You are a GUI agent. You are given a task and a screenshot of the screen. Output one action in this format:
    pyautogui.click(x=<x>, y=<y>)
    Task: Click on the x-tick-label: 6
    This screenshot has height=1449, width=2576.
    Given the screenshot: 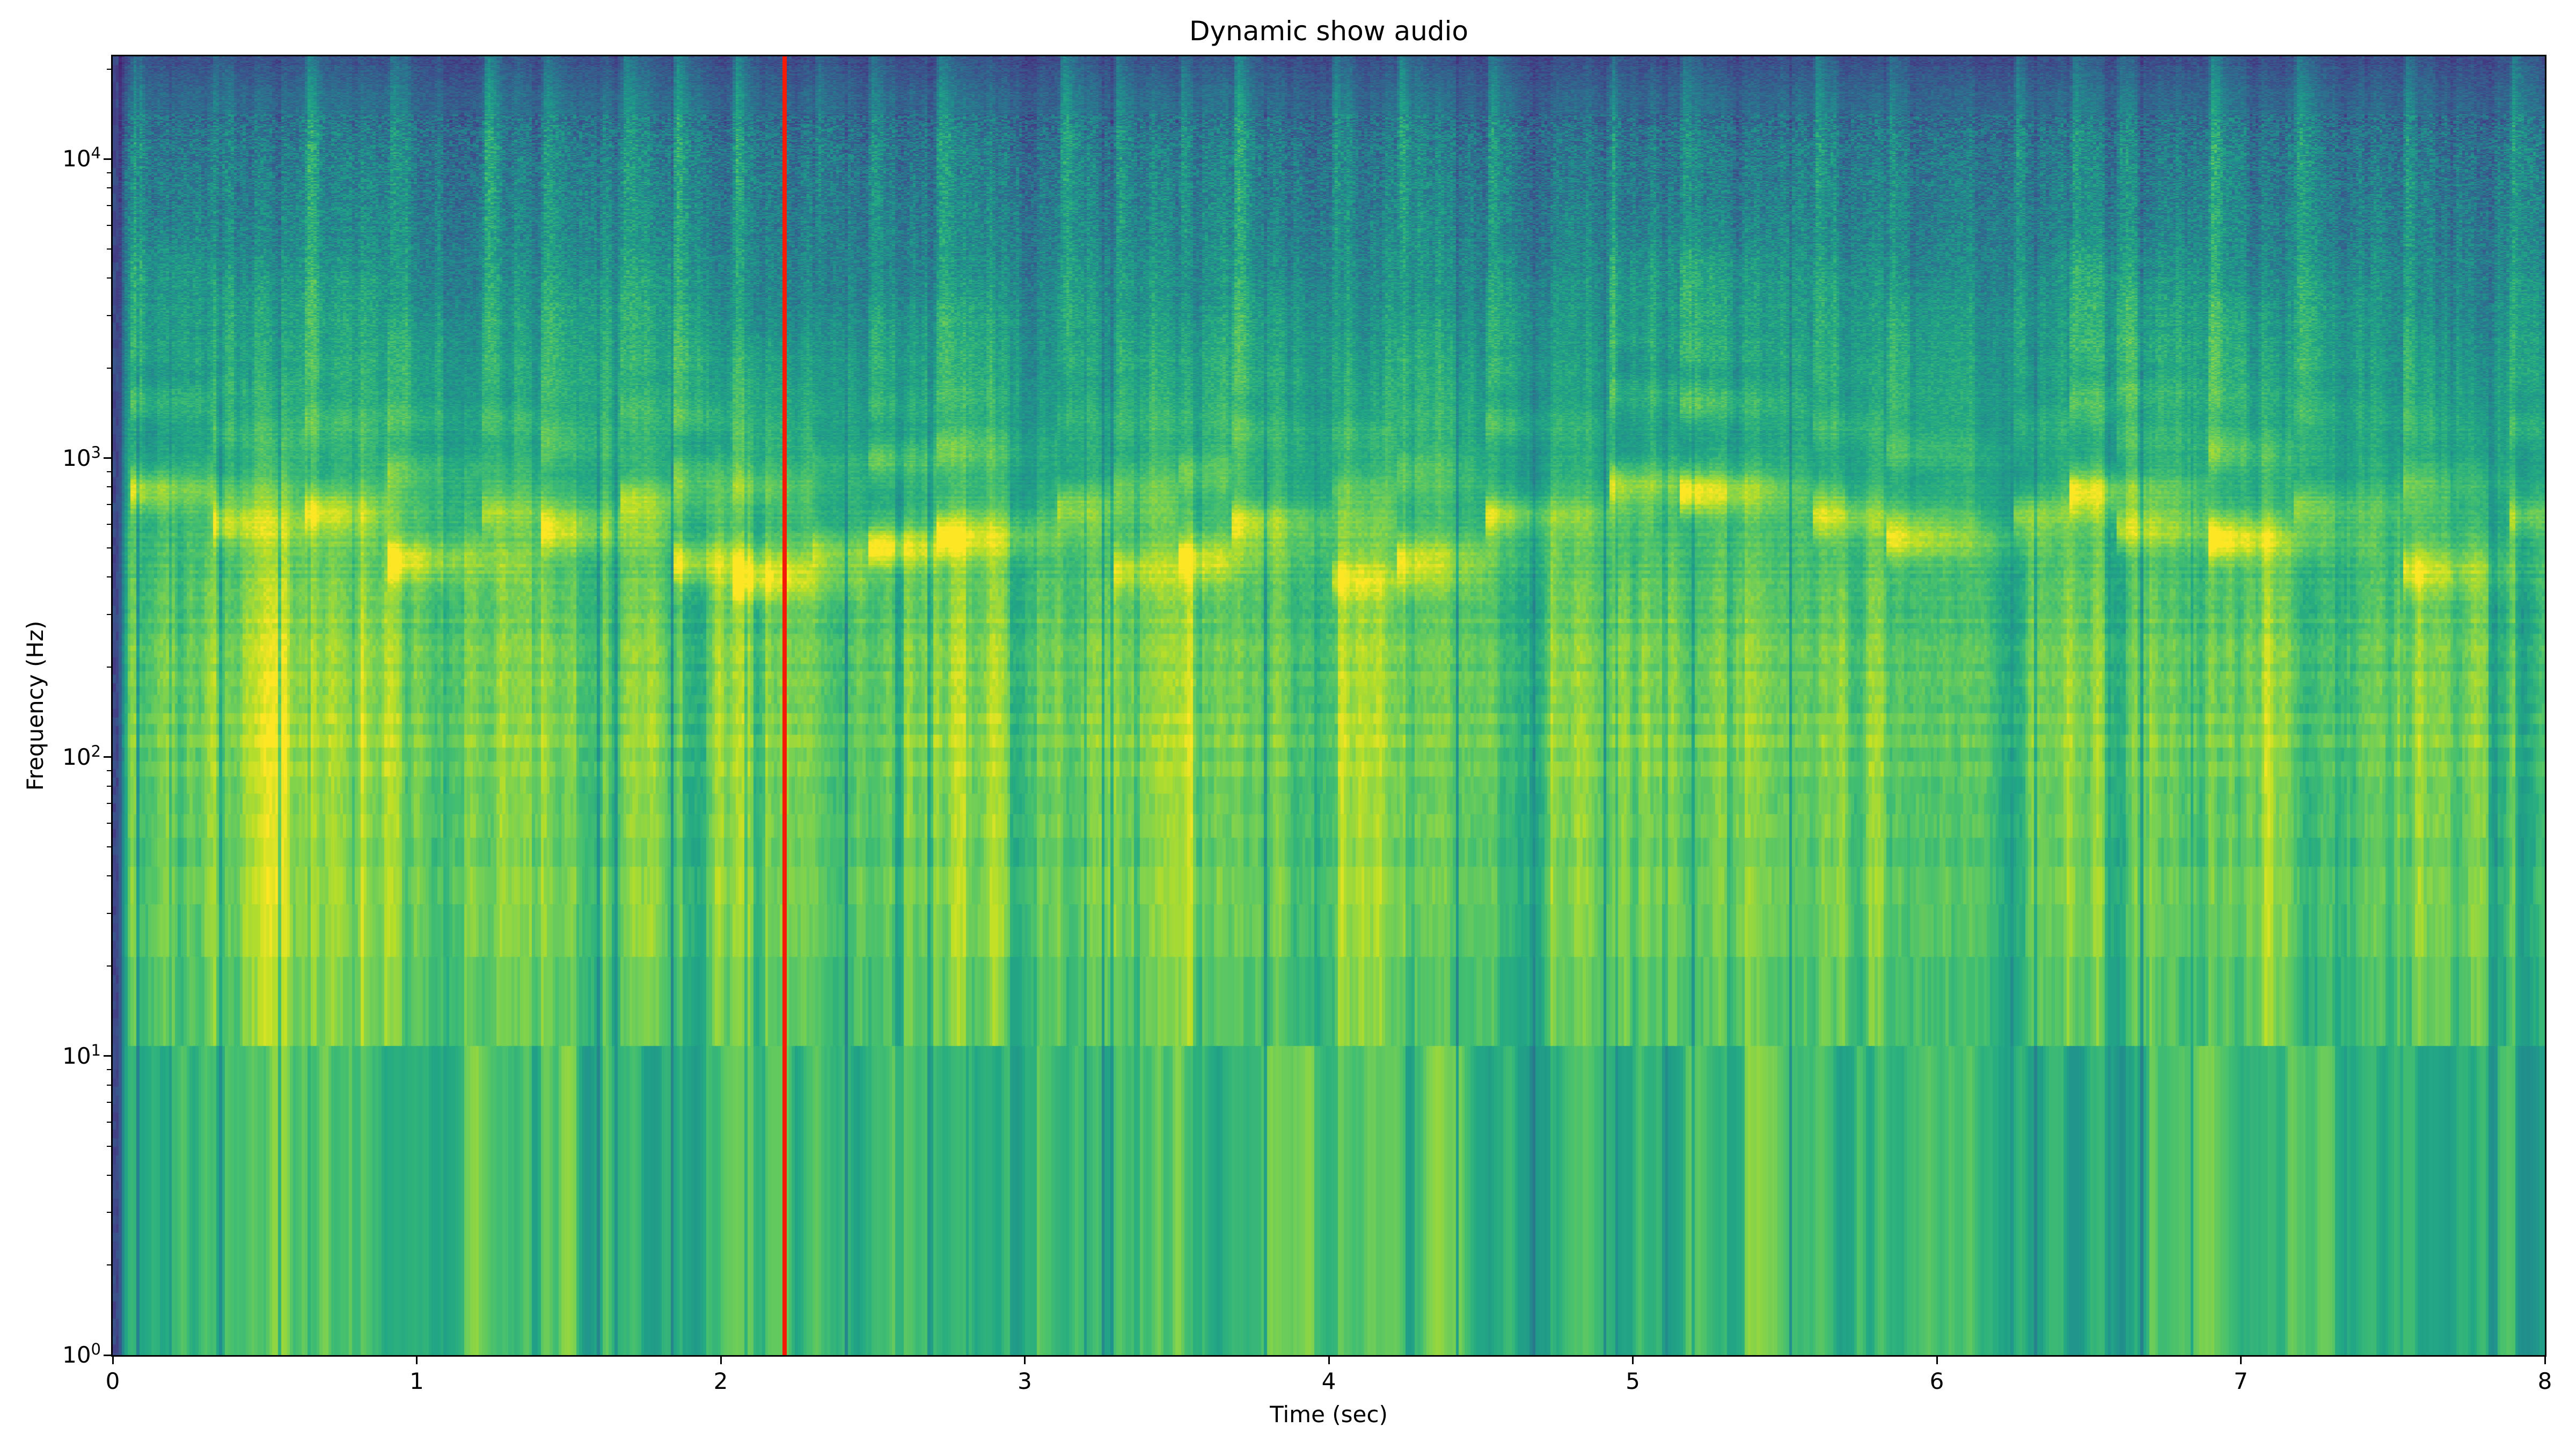 What is the action you would take?
    pyautogui.click(x=1936, y=1381)
    